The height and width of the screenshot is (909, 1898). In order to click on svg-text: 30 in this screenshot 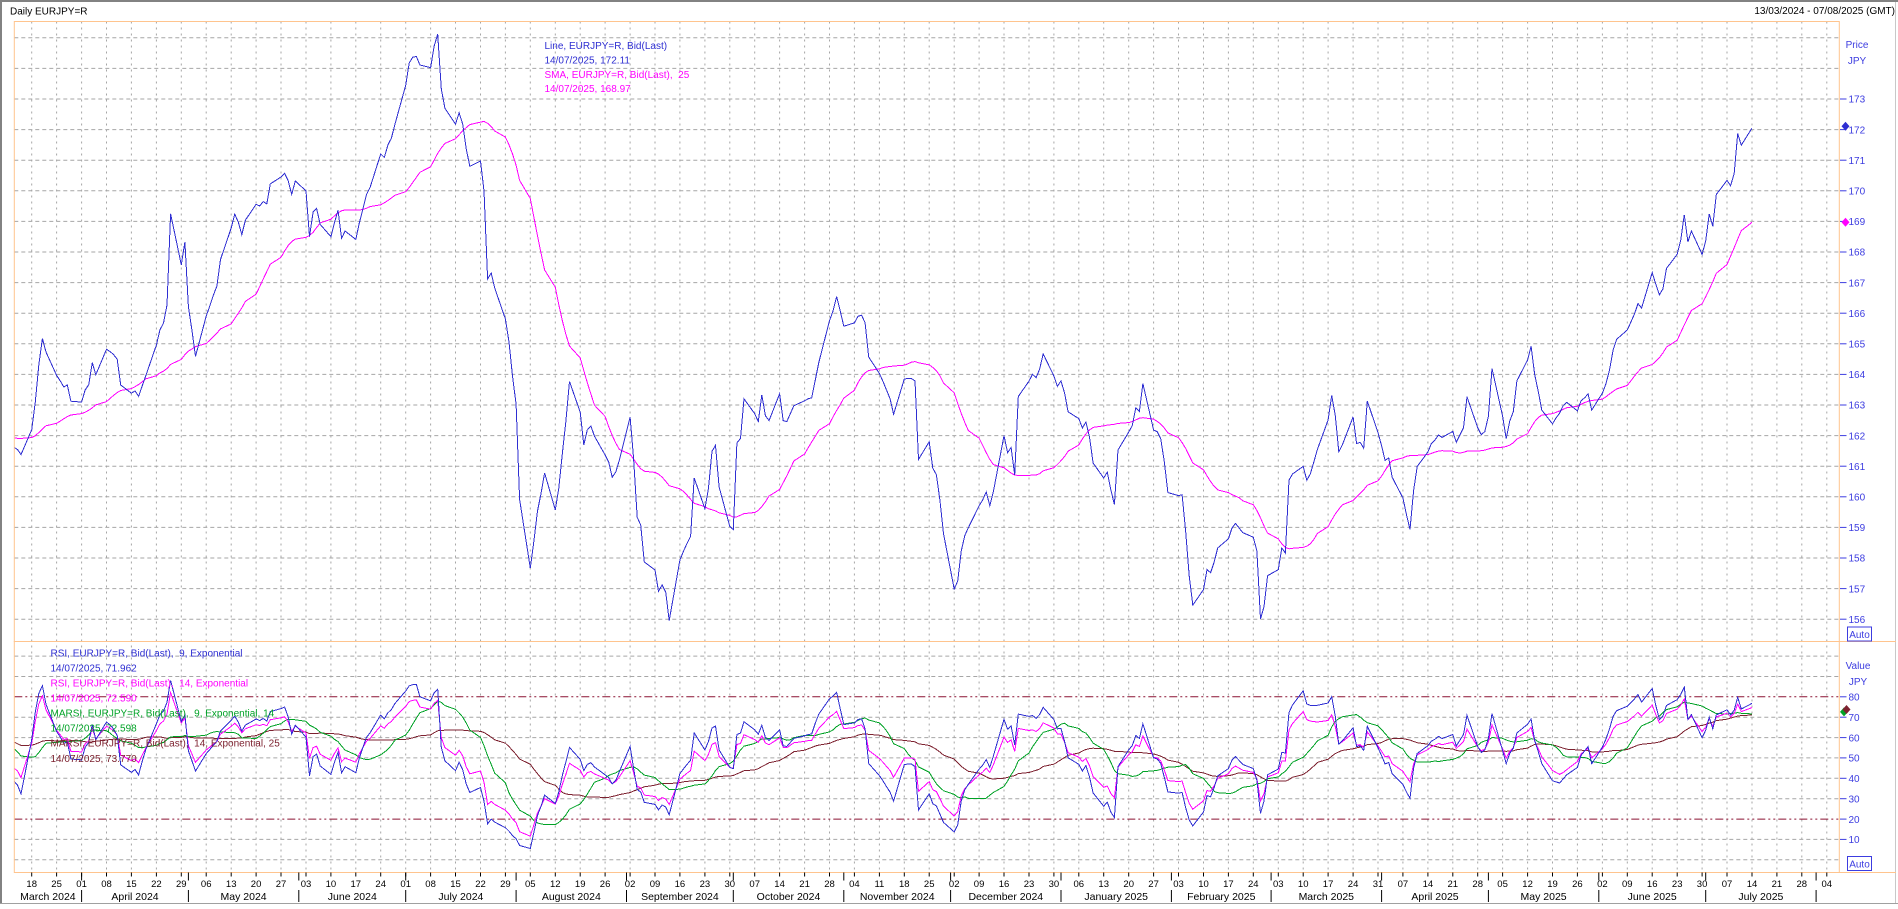, I will do `click(1702, 884)`.